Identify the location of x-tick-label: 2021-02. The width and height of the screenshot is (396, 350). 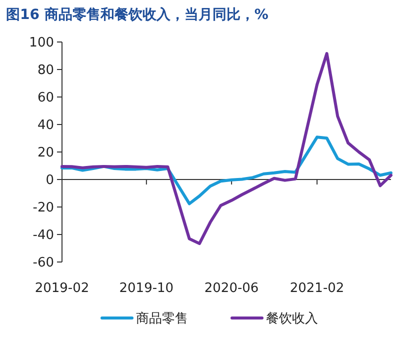
(317, 288).